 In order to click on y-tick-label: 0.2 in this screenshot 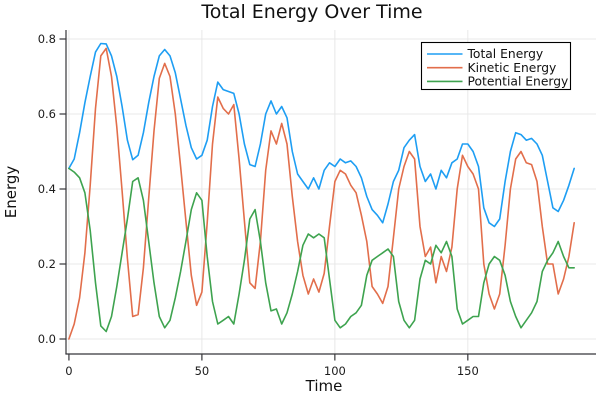, I will do `click(47, 264)`.